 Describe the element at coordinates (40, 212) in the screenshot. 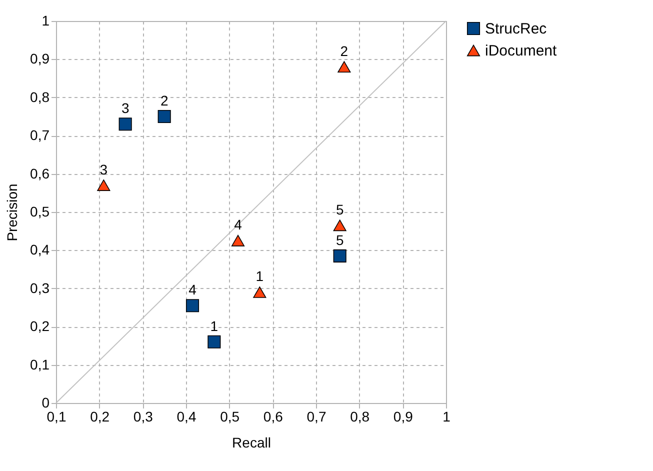

I see `y-tick-label: 0,5` at that location.